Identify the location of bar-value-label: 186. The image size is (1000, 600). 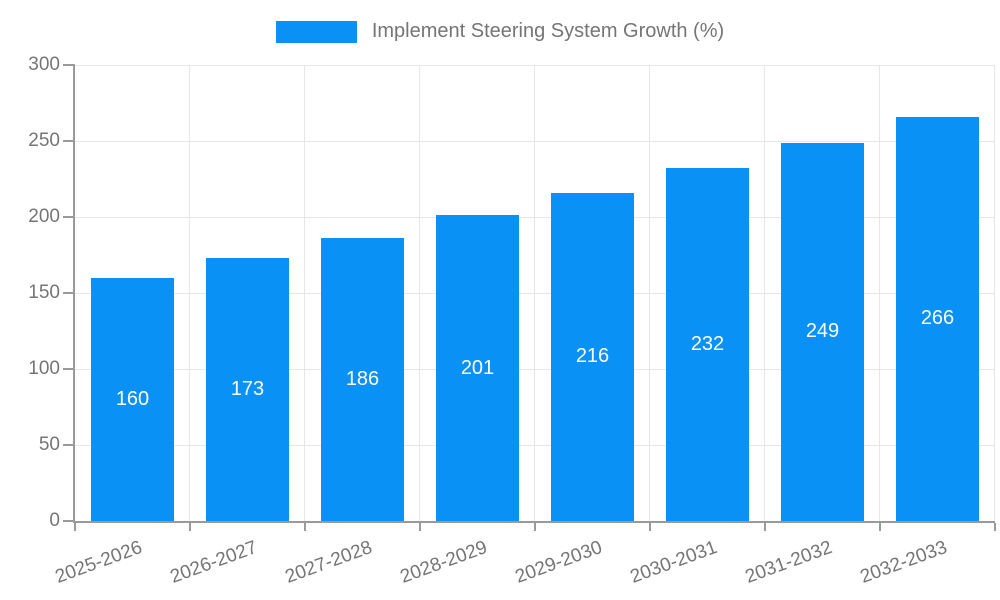
(362, 379).